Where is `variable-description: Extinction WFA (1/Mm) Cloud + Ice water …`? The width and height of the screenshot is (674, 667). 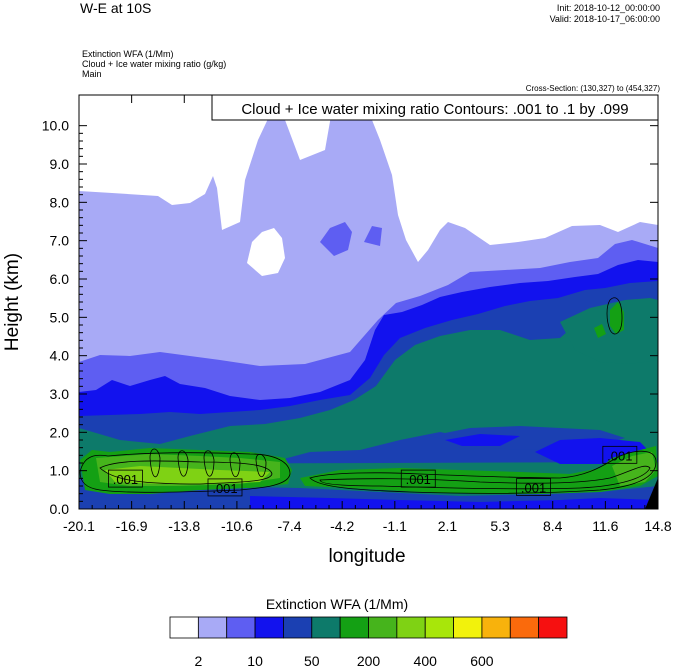
variable-description: Extinction WFA (1/Mm) Cloud + Ice water … is located at coordinates (154, 64).